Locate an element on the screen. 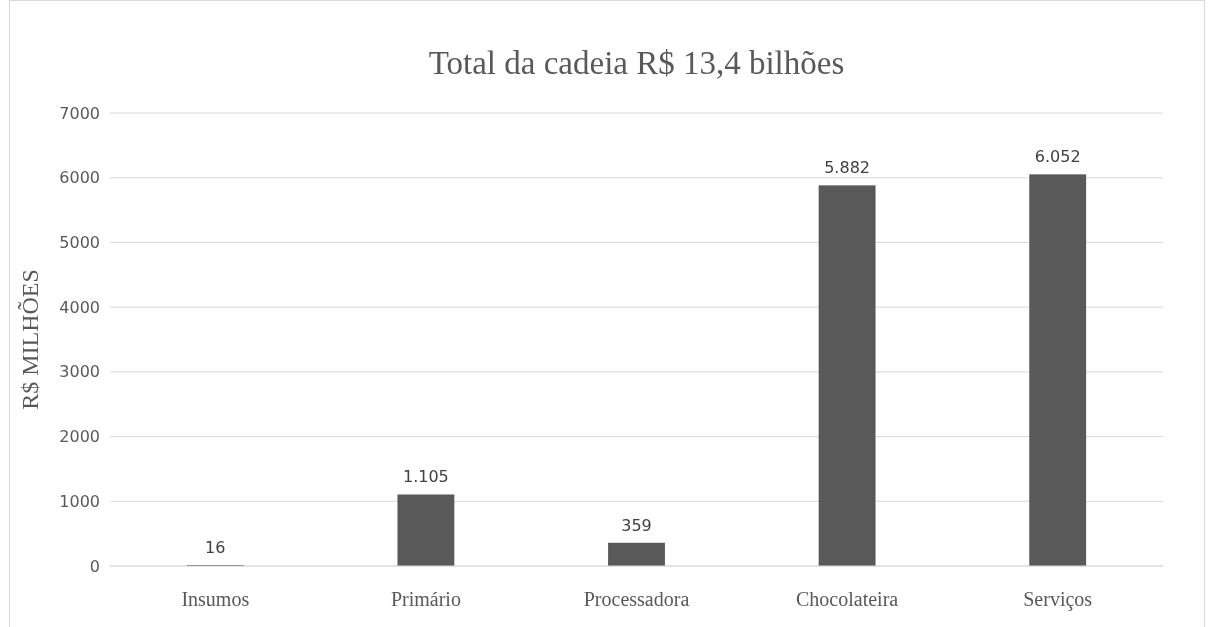 Image resolution: width=1215 pixels, height=627 pixels. y-tick-label: 4000 is located at coordinates (79, 307).